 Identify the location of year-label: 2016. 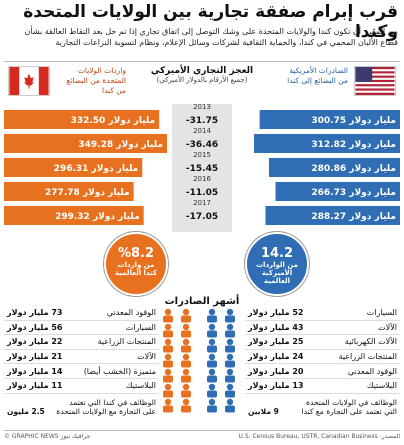
(202, 179).